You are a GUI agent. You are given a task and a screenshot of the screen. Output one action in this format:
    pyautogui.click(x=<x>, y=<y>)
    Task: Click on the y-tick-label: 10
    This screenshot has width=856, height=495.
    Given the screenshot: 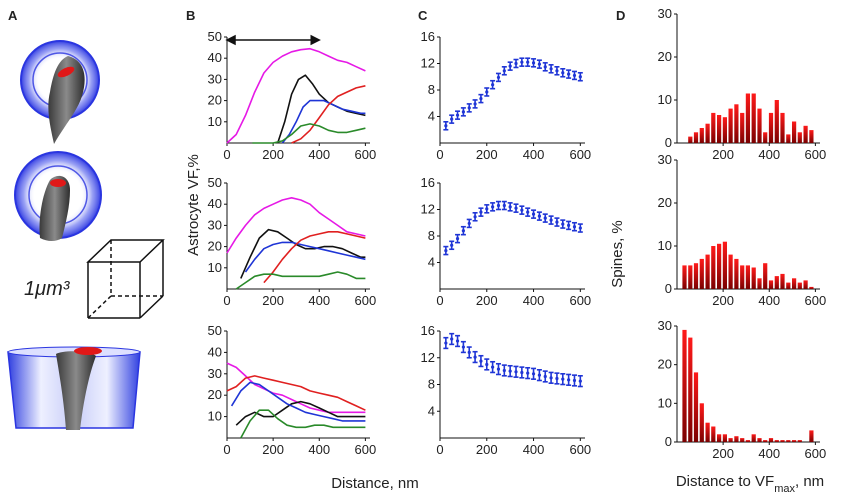 What is the action you would take?
    pyautogui.click(x=665, y=402)
    